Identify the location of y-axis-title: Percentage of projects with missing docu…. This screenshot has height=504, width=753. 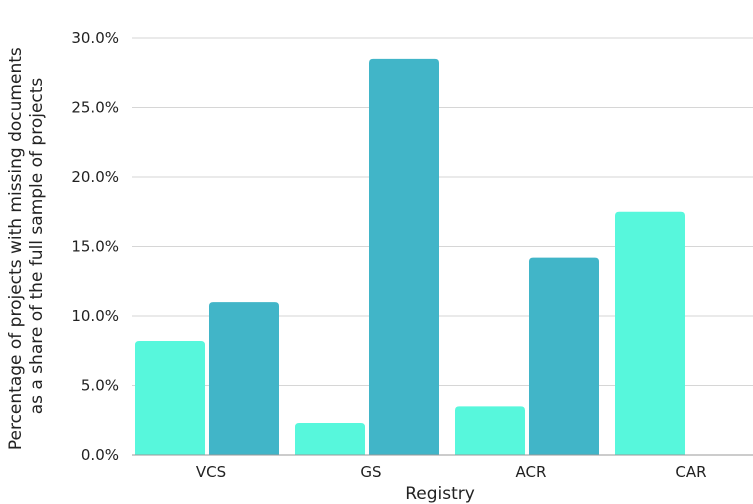
(26, 246).